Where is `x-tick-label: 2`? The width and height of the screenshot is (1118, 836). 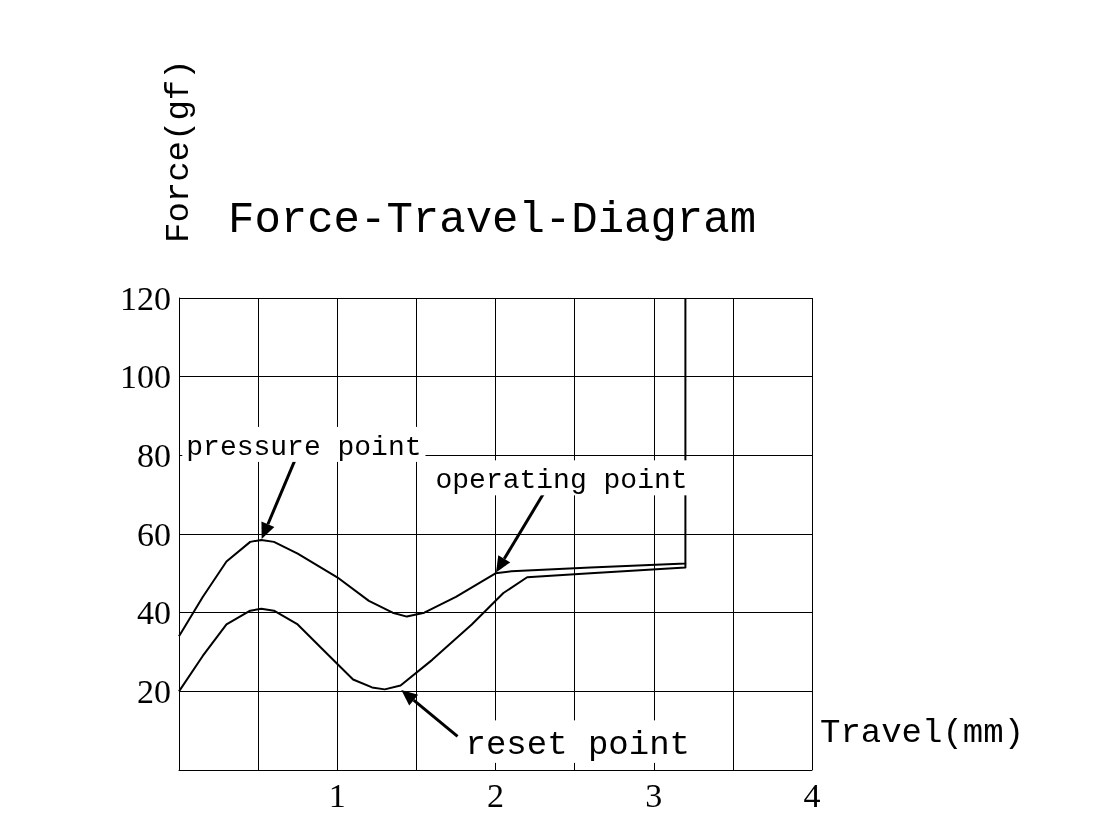 x-tick-label: 2 is located at coordinates (495, 795).